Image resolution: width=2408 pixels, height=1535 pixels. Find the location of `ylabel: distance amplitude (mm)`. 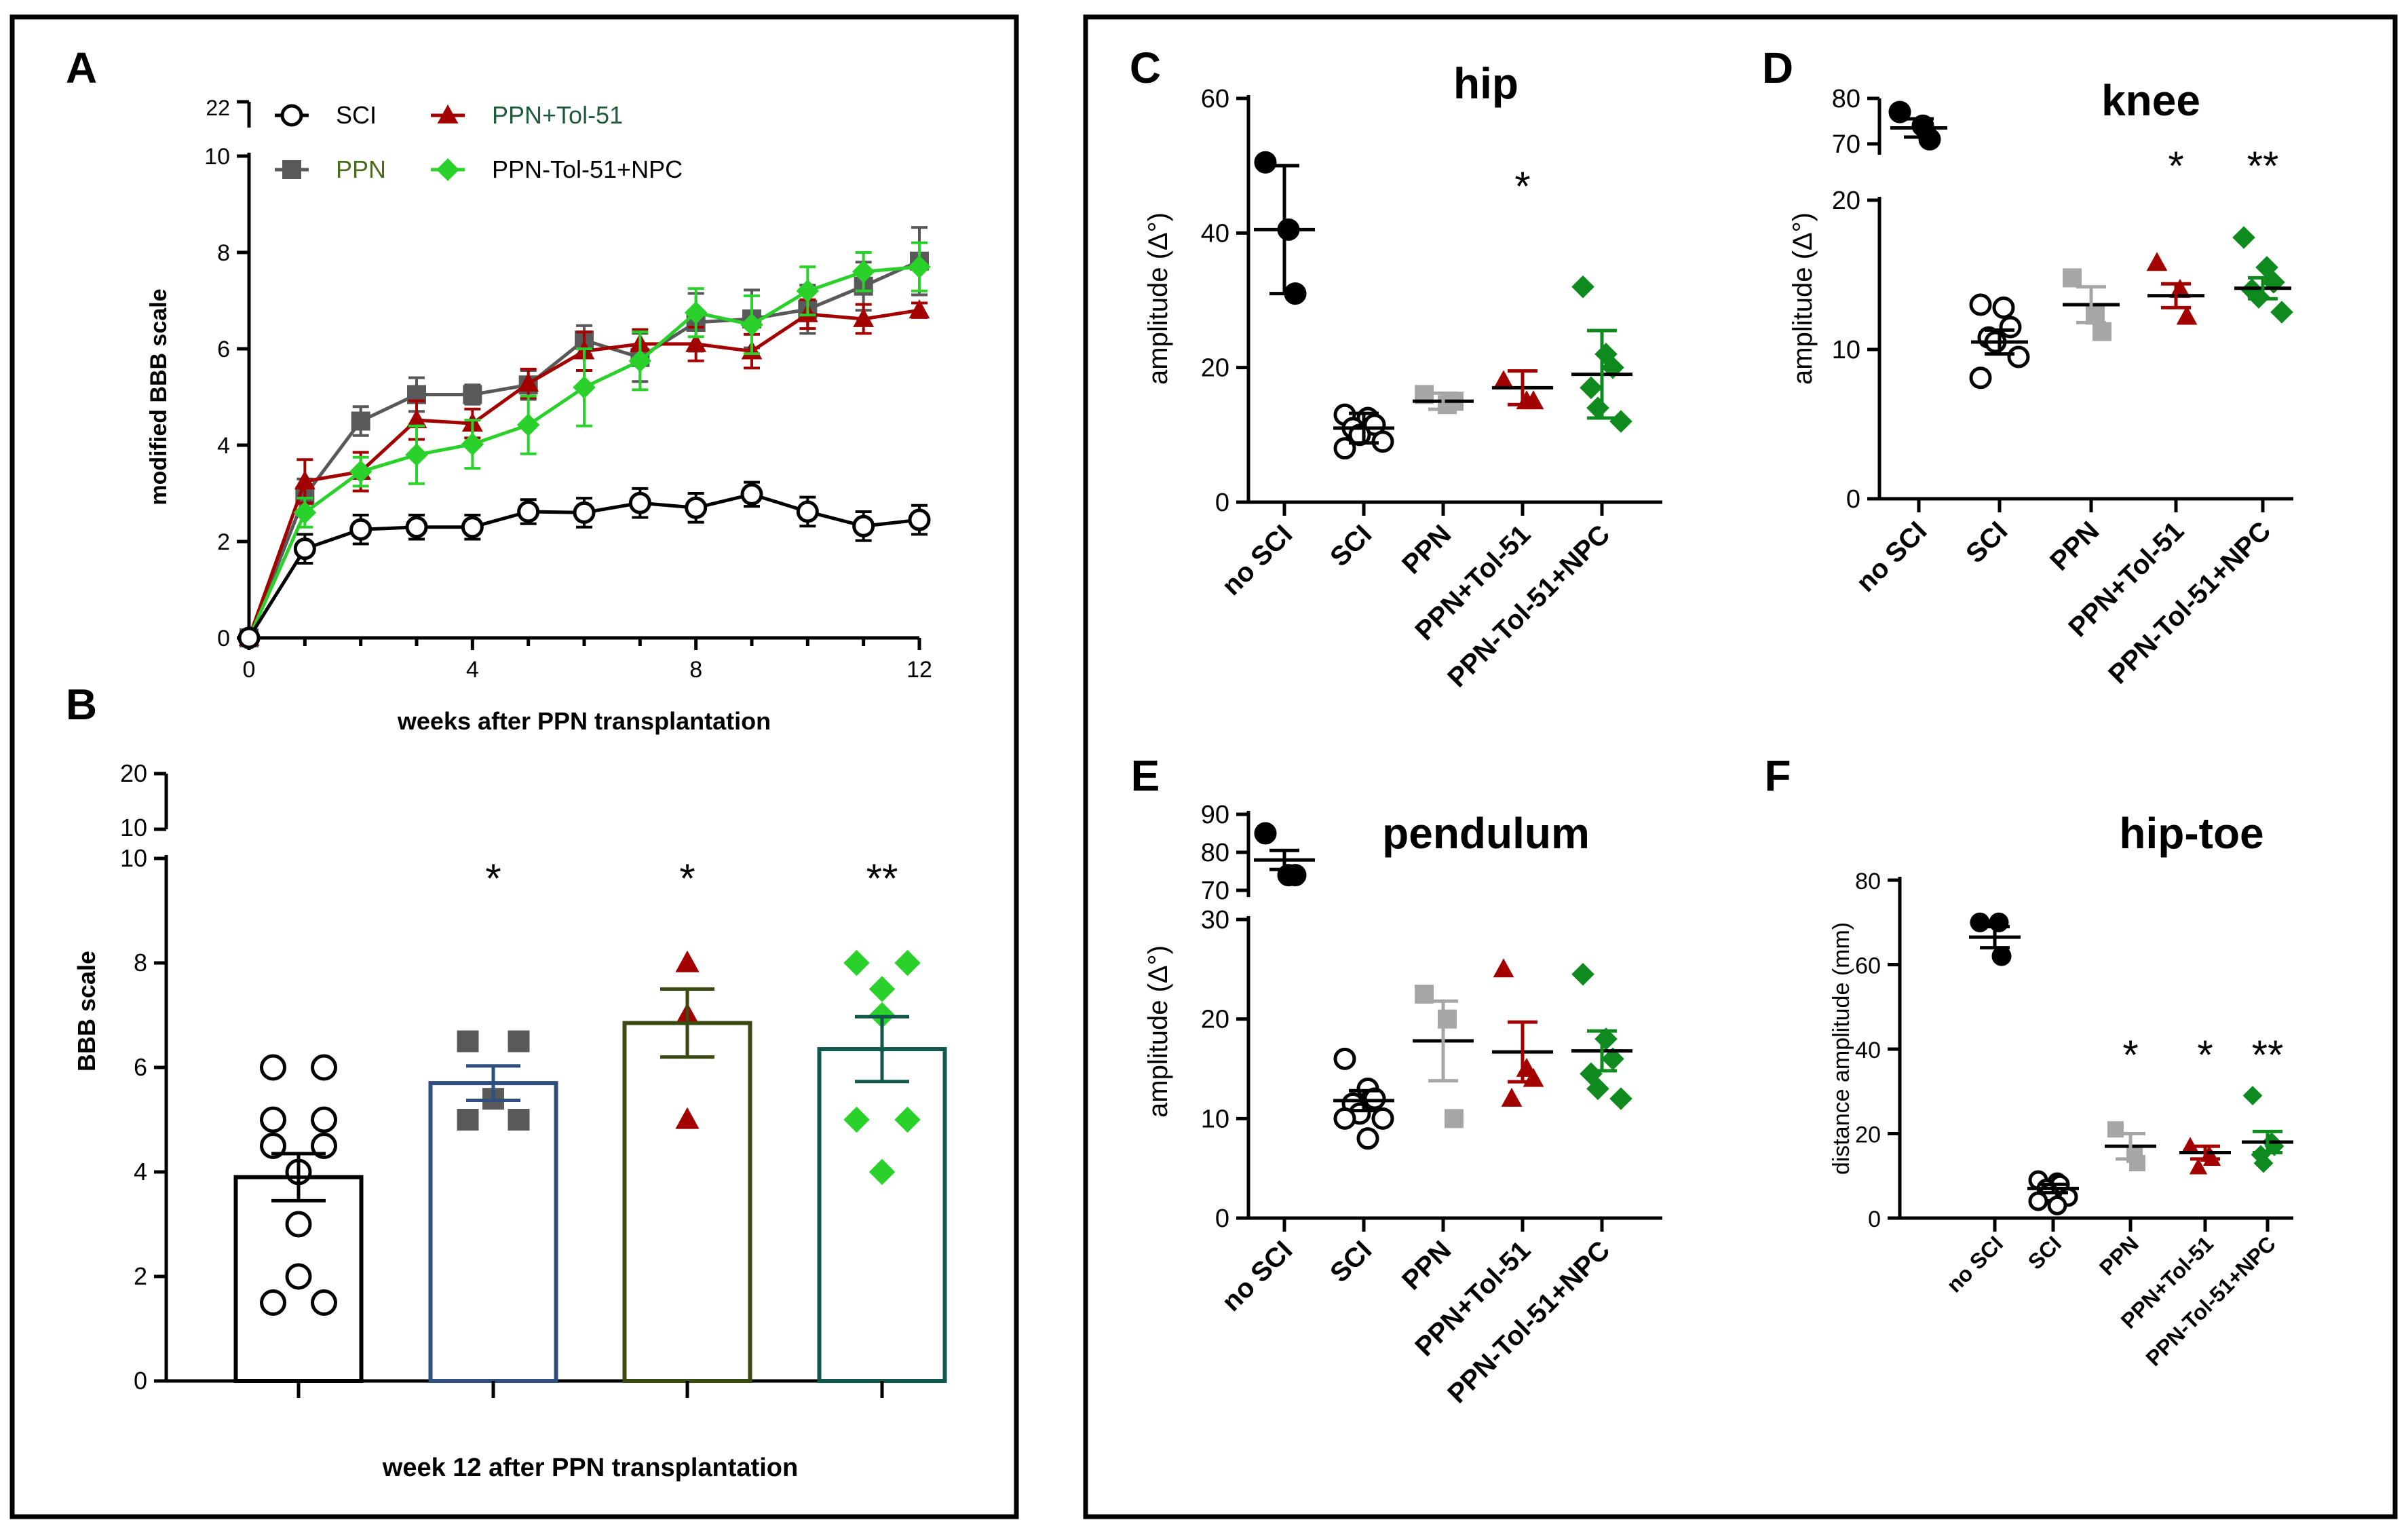

ylabel: distance amplitude (mm) is located at coordinates (1841, 1048).